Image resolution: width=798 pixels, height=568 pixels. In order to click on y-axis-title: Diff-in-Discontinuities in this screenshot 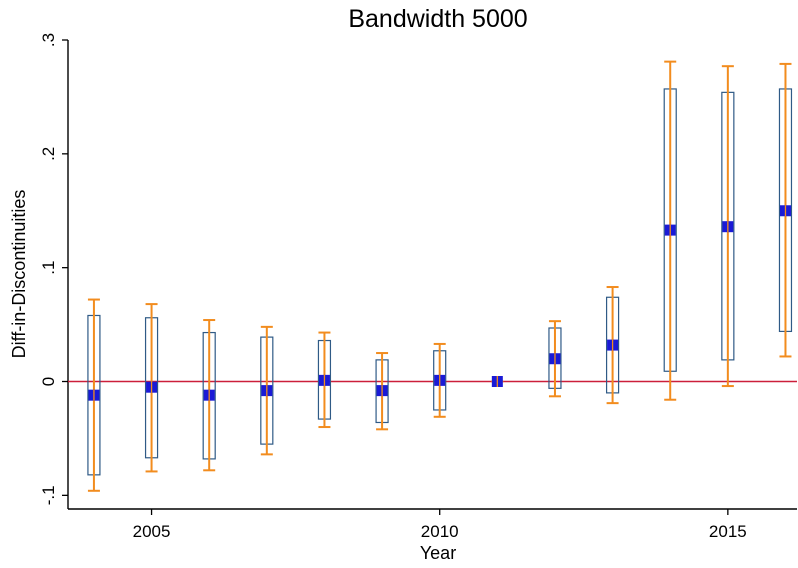, I will do `click(19, 274)`.